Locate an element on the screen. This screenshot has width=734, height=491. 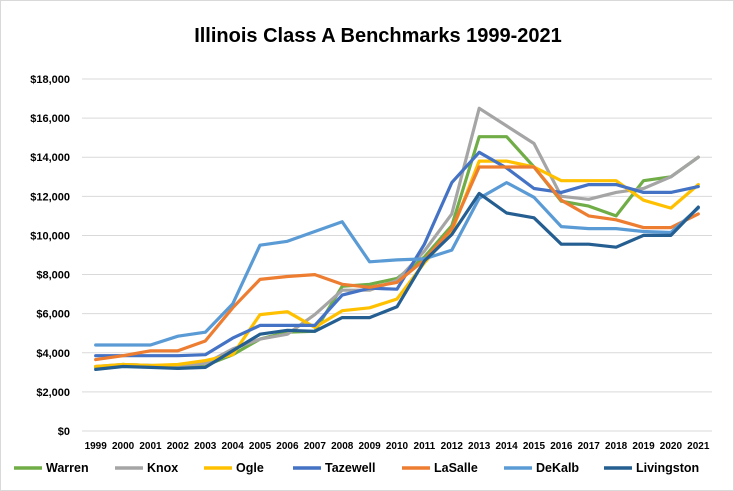
legend-label: DeKalb is located at coordinates (557, 468).